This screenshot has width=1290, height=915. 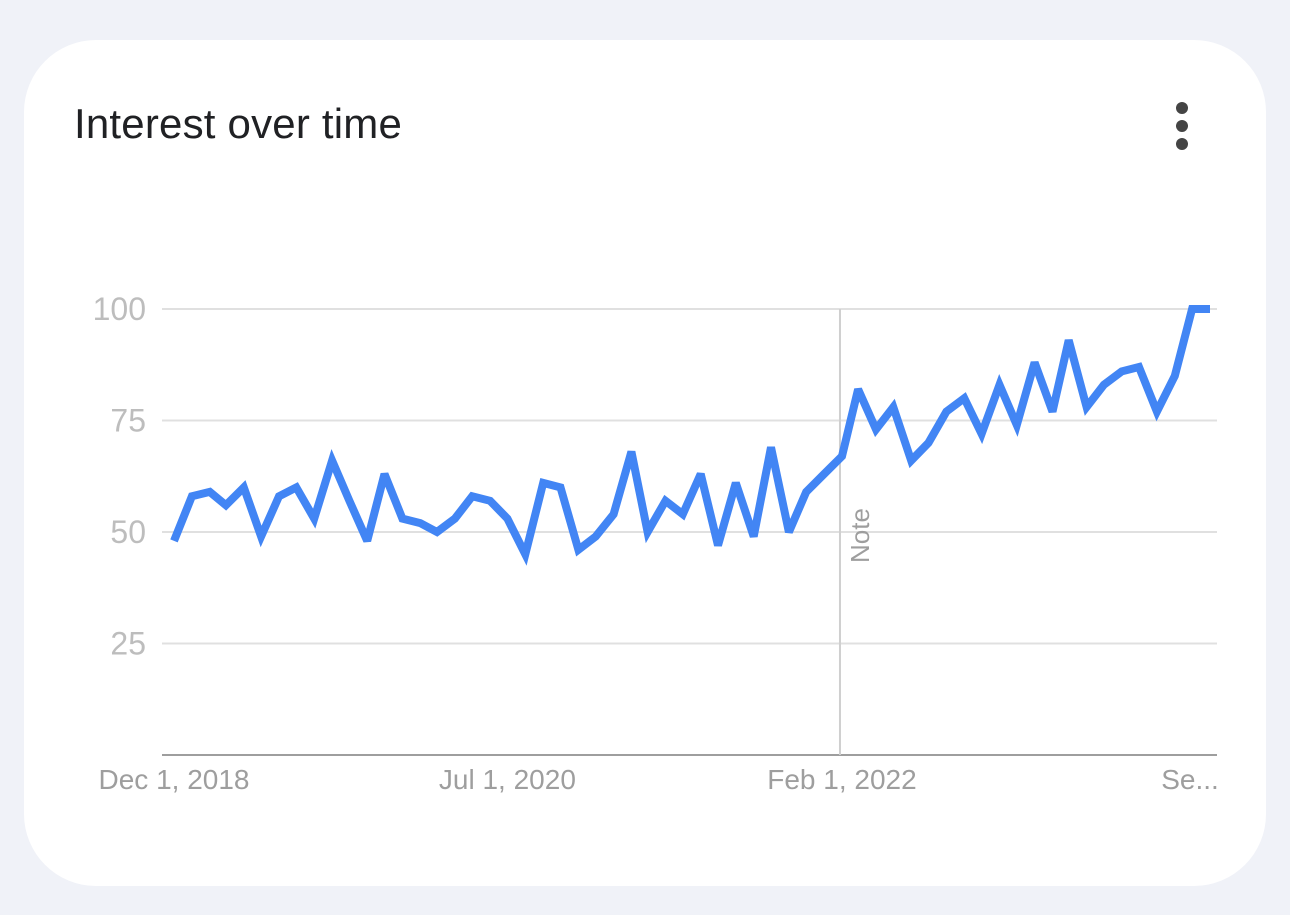 I want to click on y-tick-label: 75, so click(x=128, y=421).